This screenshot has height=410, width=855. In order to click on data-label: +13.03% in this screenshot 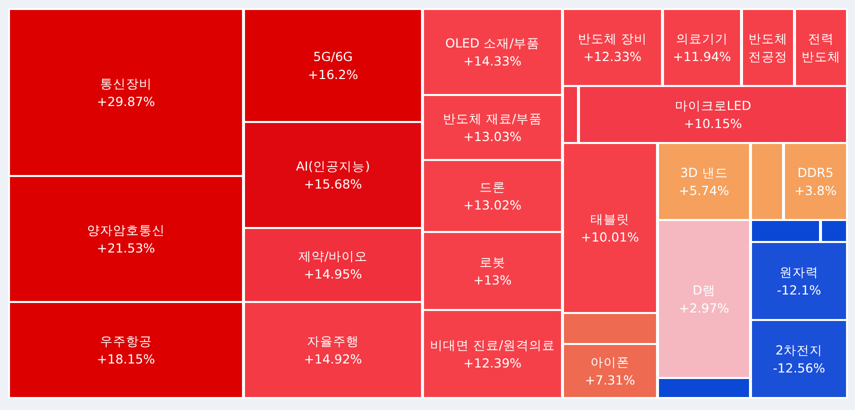, I will do `click(492, 136)`.